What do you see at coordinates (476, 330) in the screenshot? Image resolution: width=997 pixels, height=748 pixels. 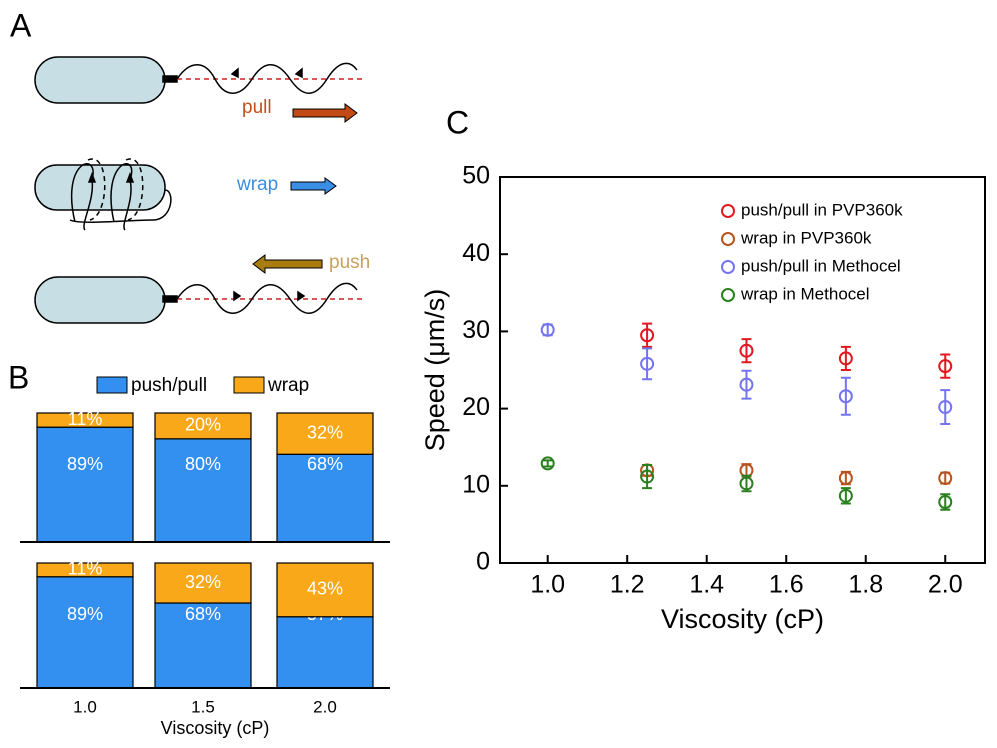 I see `y-tick-label: 30` at bounding box center [476, 330].